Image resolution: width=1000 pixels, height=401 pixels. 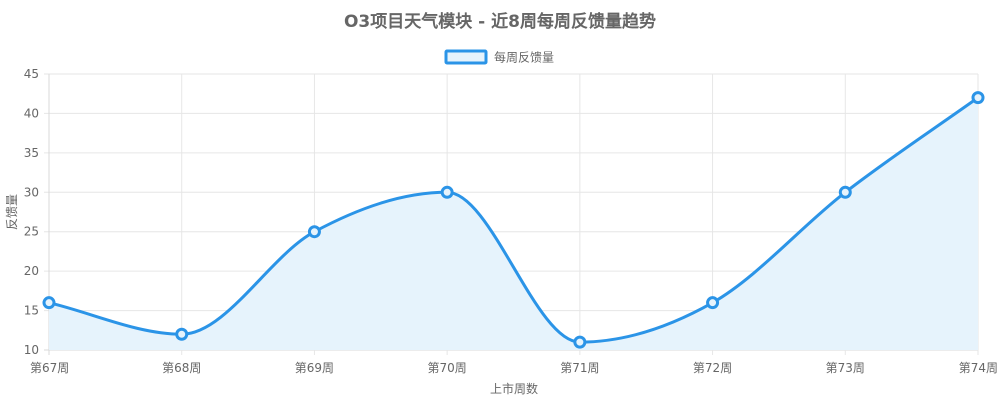 I want to click on x-tick-label: 第72周, so click(x=712, y=368).